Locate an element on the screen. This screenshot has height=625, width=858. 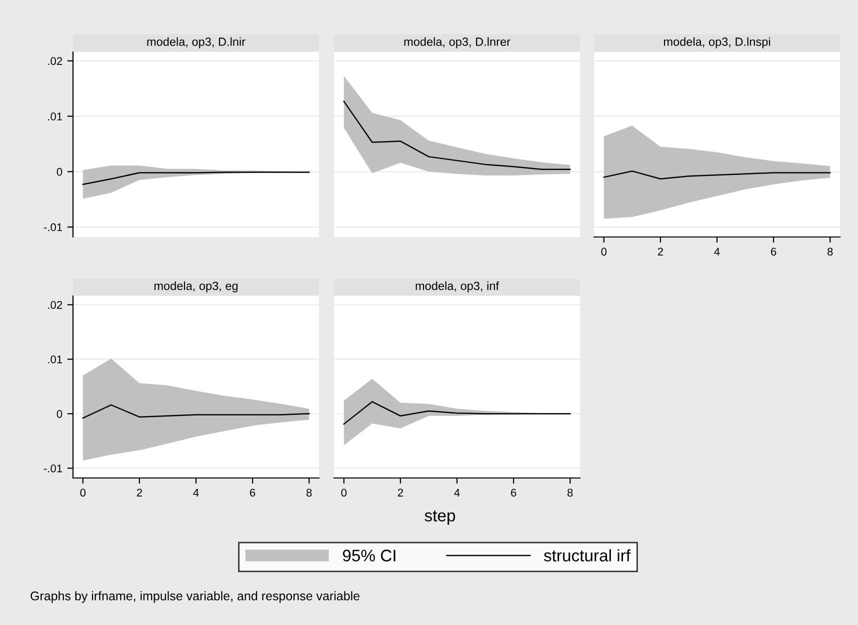
chart-title: modela, op3, eg is located at coordinates (196, 286).